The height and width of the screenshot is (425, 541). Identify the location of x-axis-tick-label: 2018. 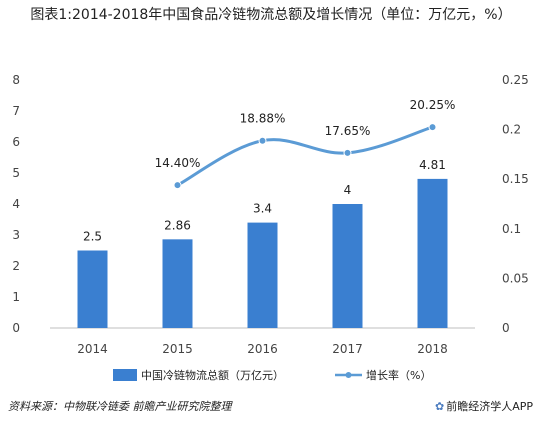
(432, 349).